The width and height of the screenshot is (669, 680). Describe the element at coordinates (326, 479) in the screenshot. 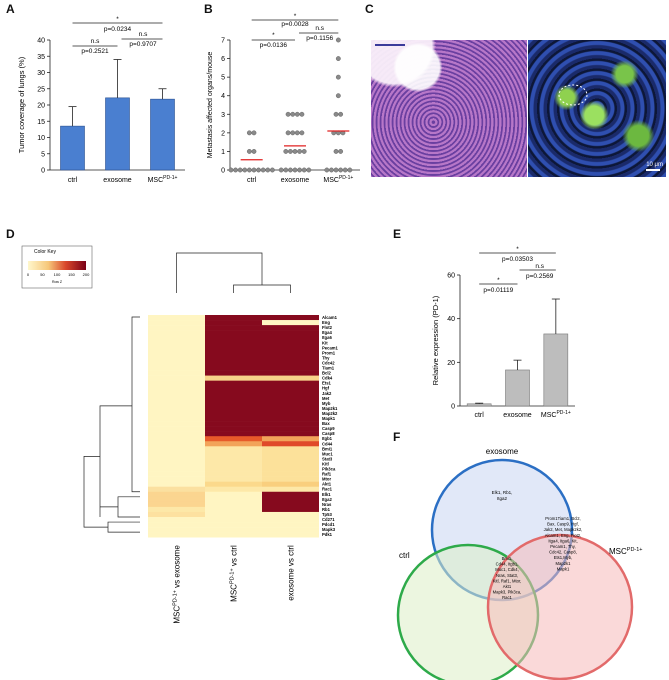

I see `gene-label: Mtor` at that location.